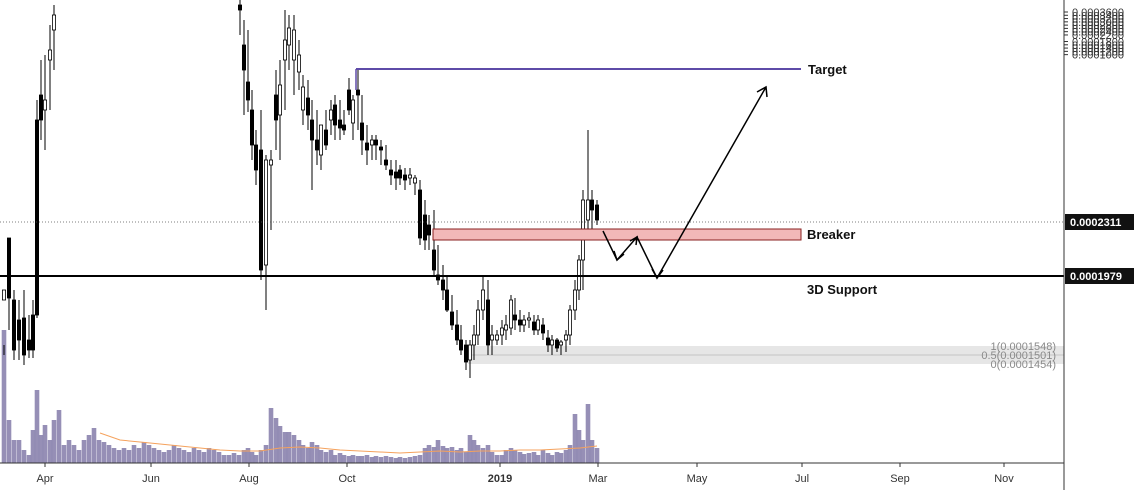  Describe the element at coordinates (1095, 223) in the screenshot. I see `last-price-label: 0.0002311` at that location.